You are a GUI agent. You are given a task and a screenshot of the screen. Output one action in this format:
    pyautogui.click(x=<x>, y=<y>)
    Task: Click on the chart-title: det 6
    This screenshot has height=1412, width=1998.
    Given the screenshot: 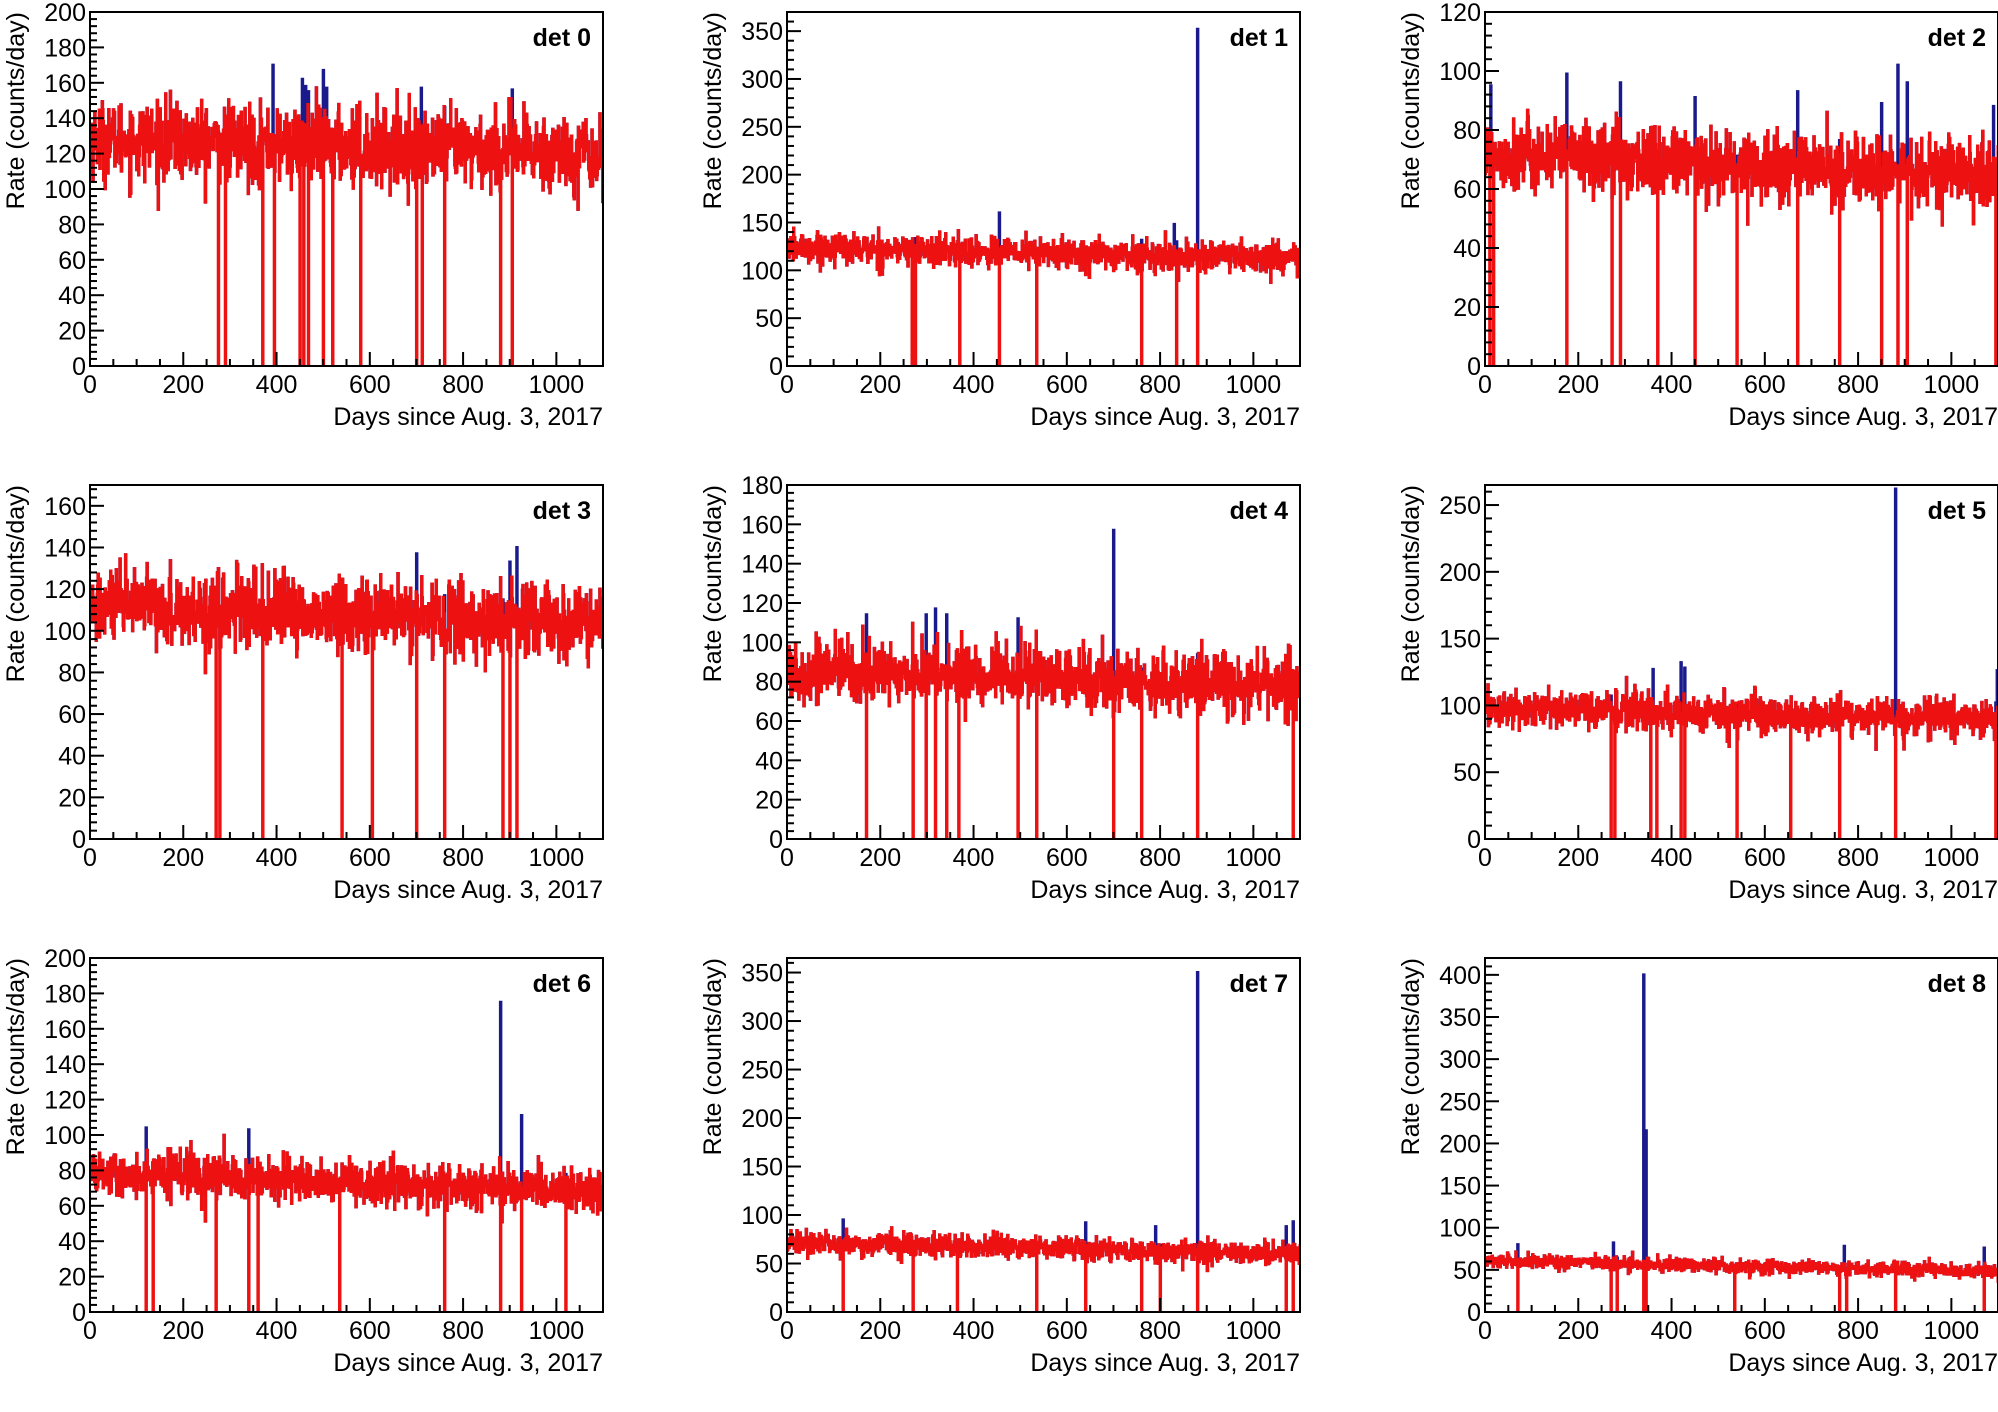 What is the action you would take?
    pyautogui.click(x=562, y=984)
    